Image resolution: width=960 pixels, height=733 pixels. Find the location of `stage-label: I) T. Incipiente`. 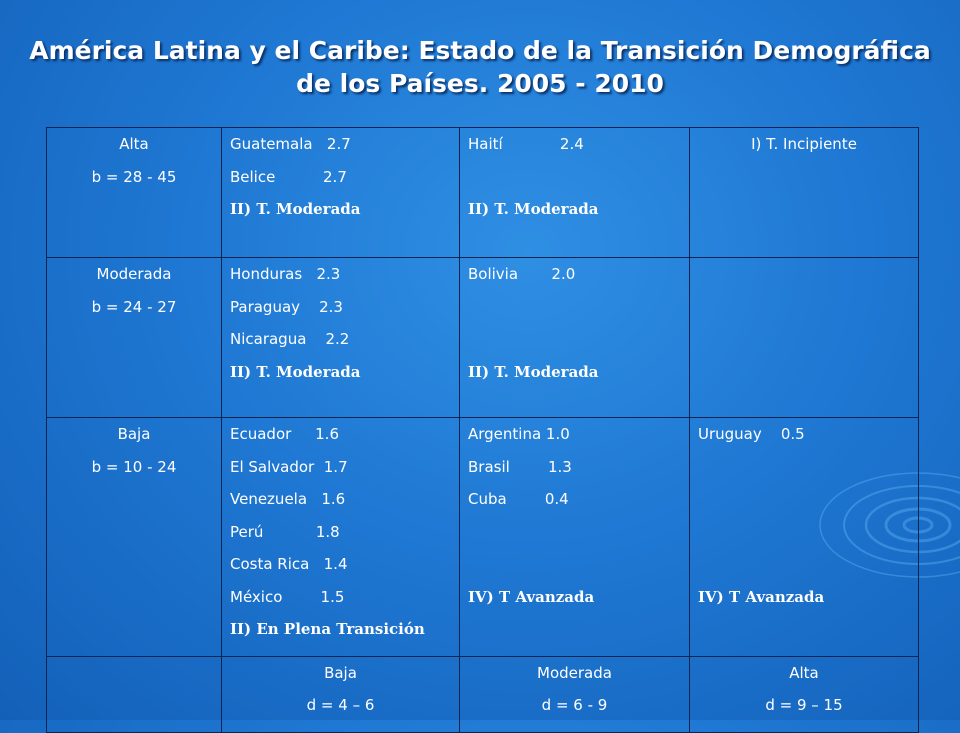

stage-label: I) T. Incipiente is located at coordinates (804, 144).